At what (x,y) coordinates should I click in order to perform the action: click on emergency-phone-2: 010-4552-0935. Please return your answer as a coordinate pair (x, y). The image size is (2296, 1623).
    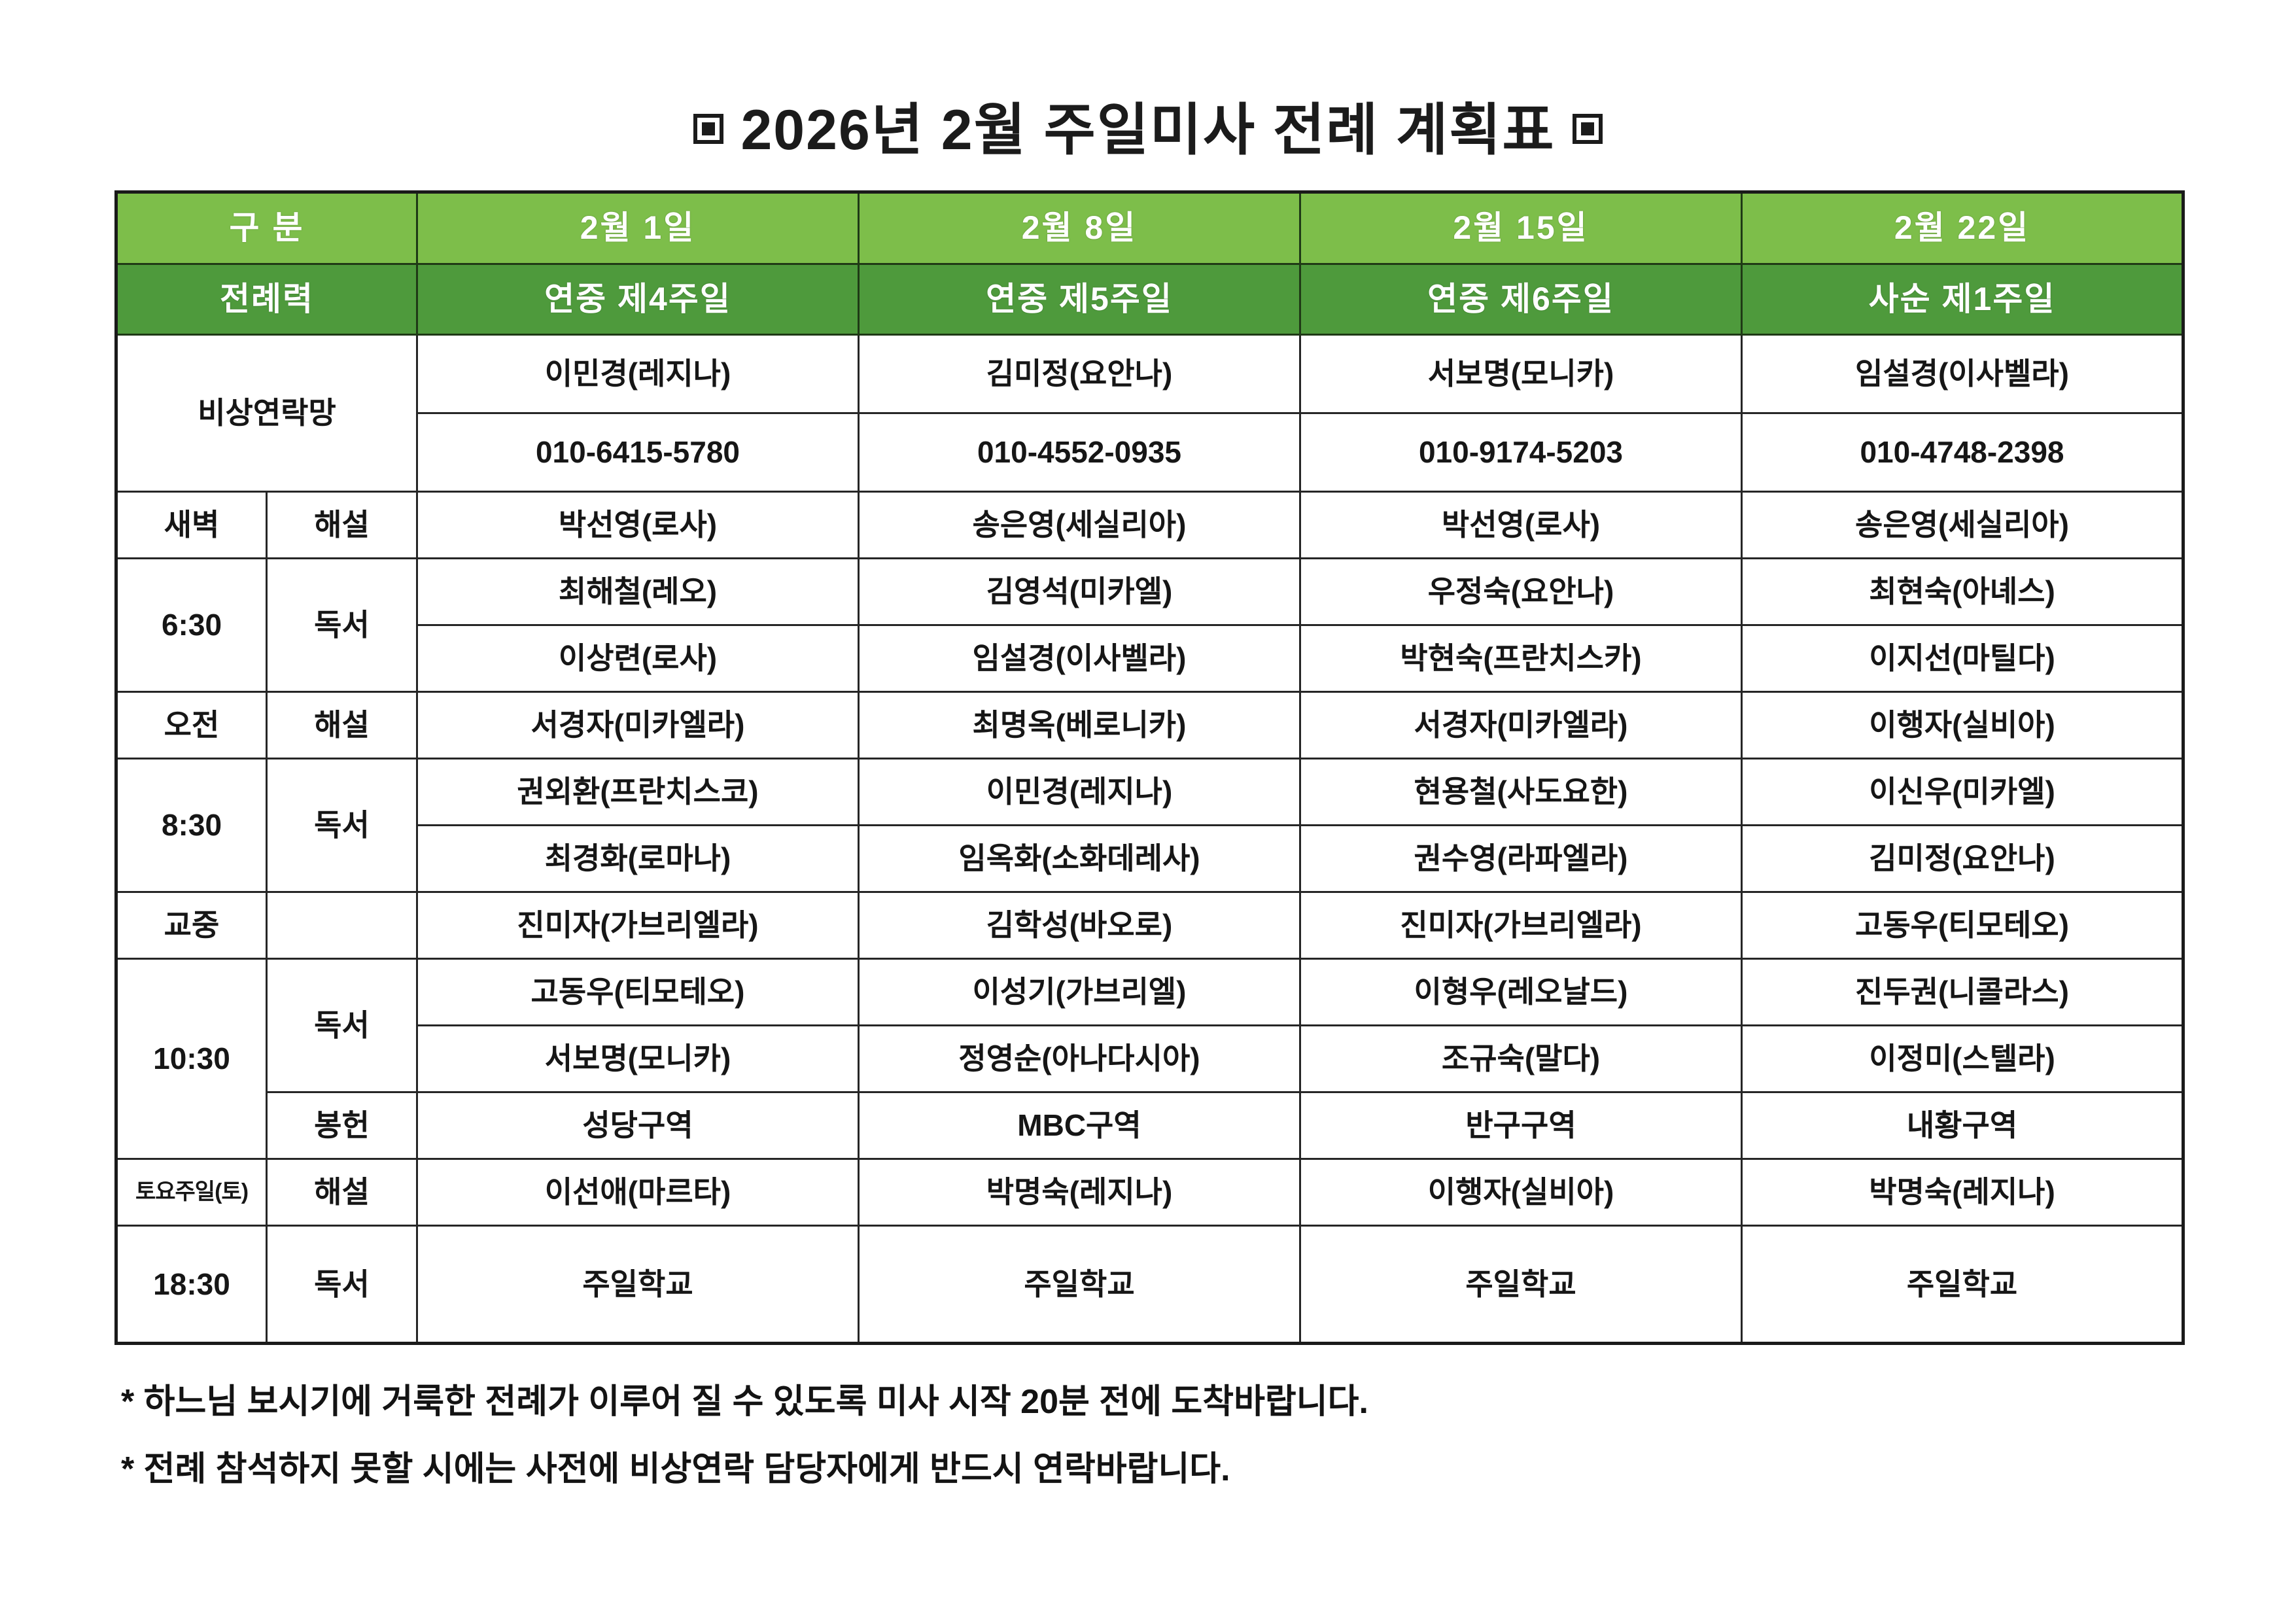
    Looking at the image, I should click on (1079, 453).